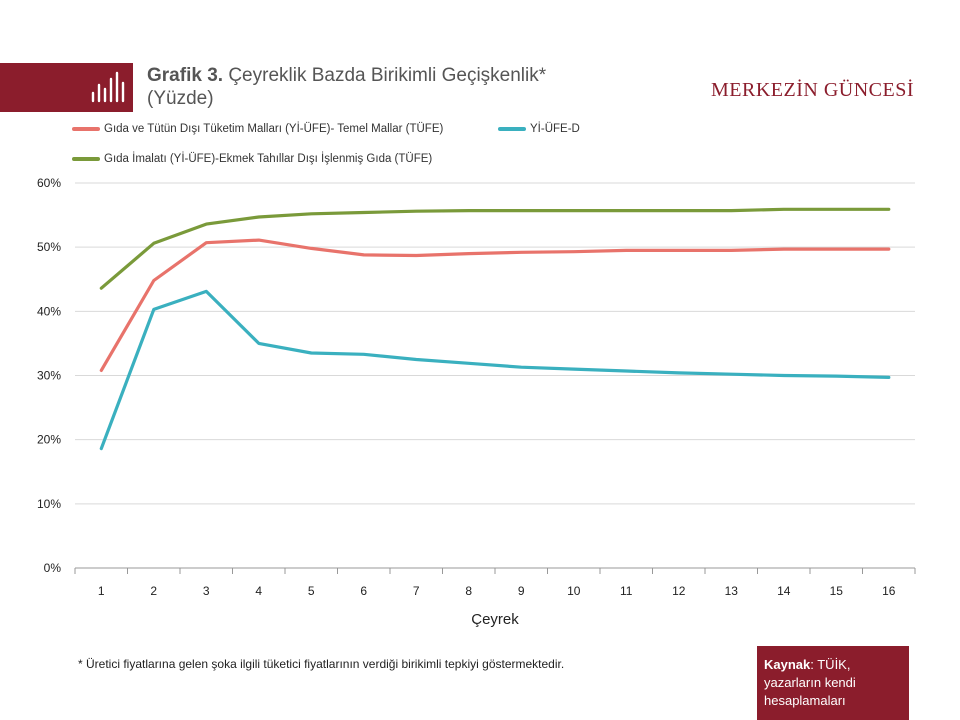 This screenshot has height=720, width=960. Describe the element at coordinates (732, 591) in the screenshot. I see `x-tick-label: 13` at that location.